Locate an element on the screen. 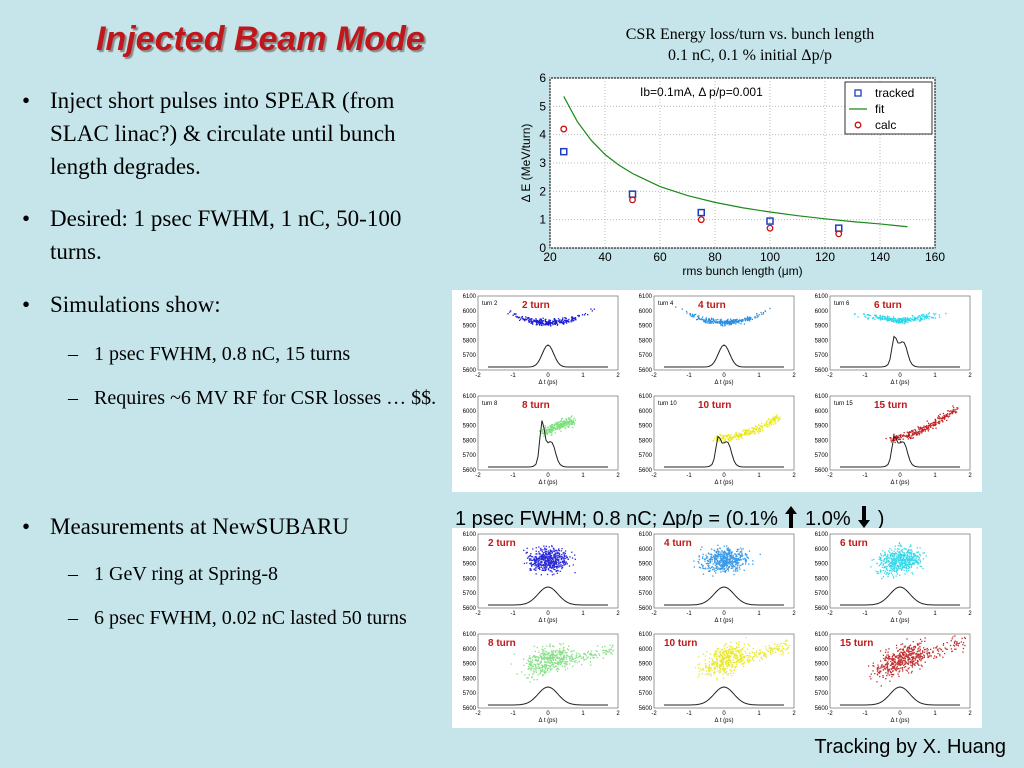  x-tick-label: 2 is located at coordinates (618, 714).